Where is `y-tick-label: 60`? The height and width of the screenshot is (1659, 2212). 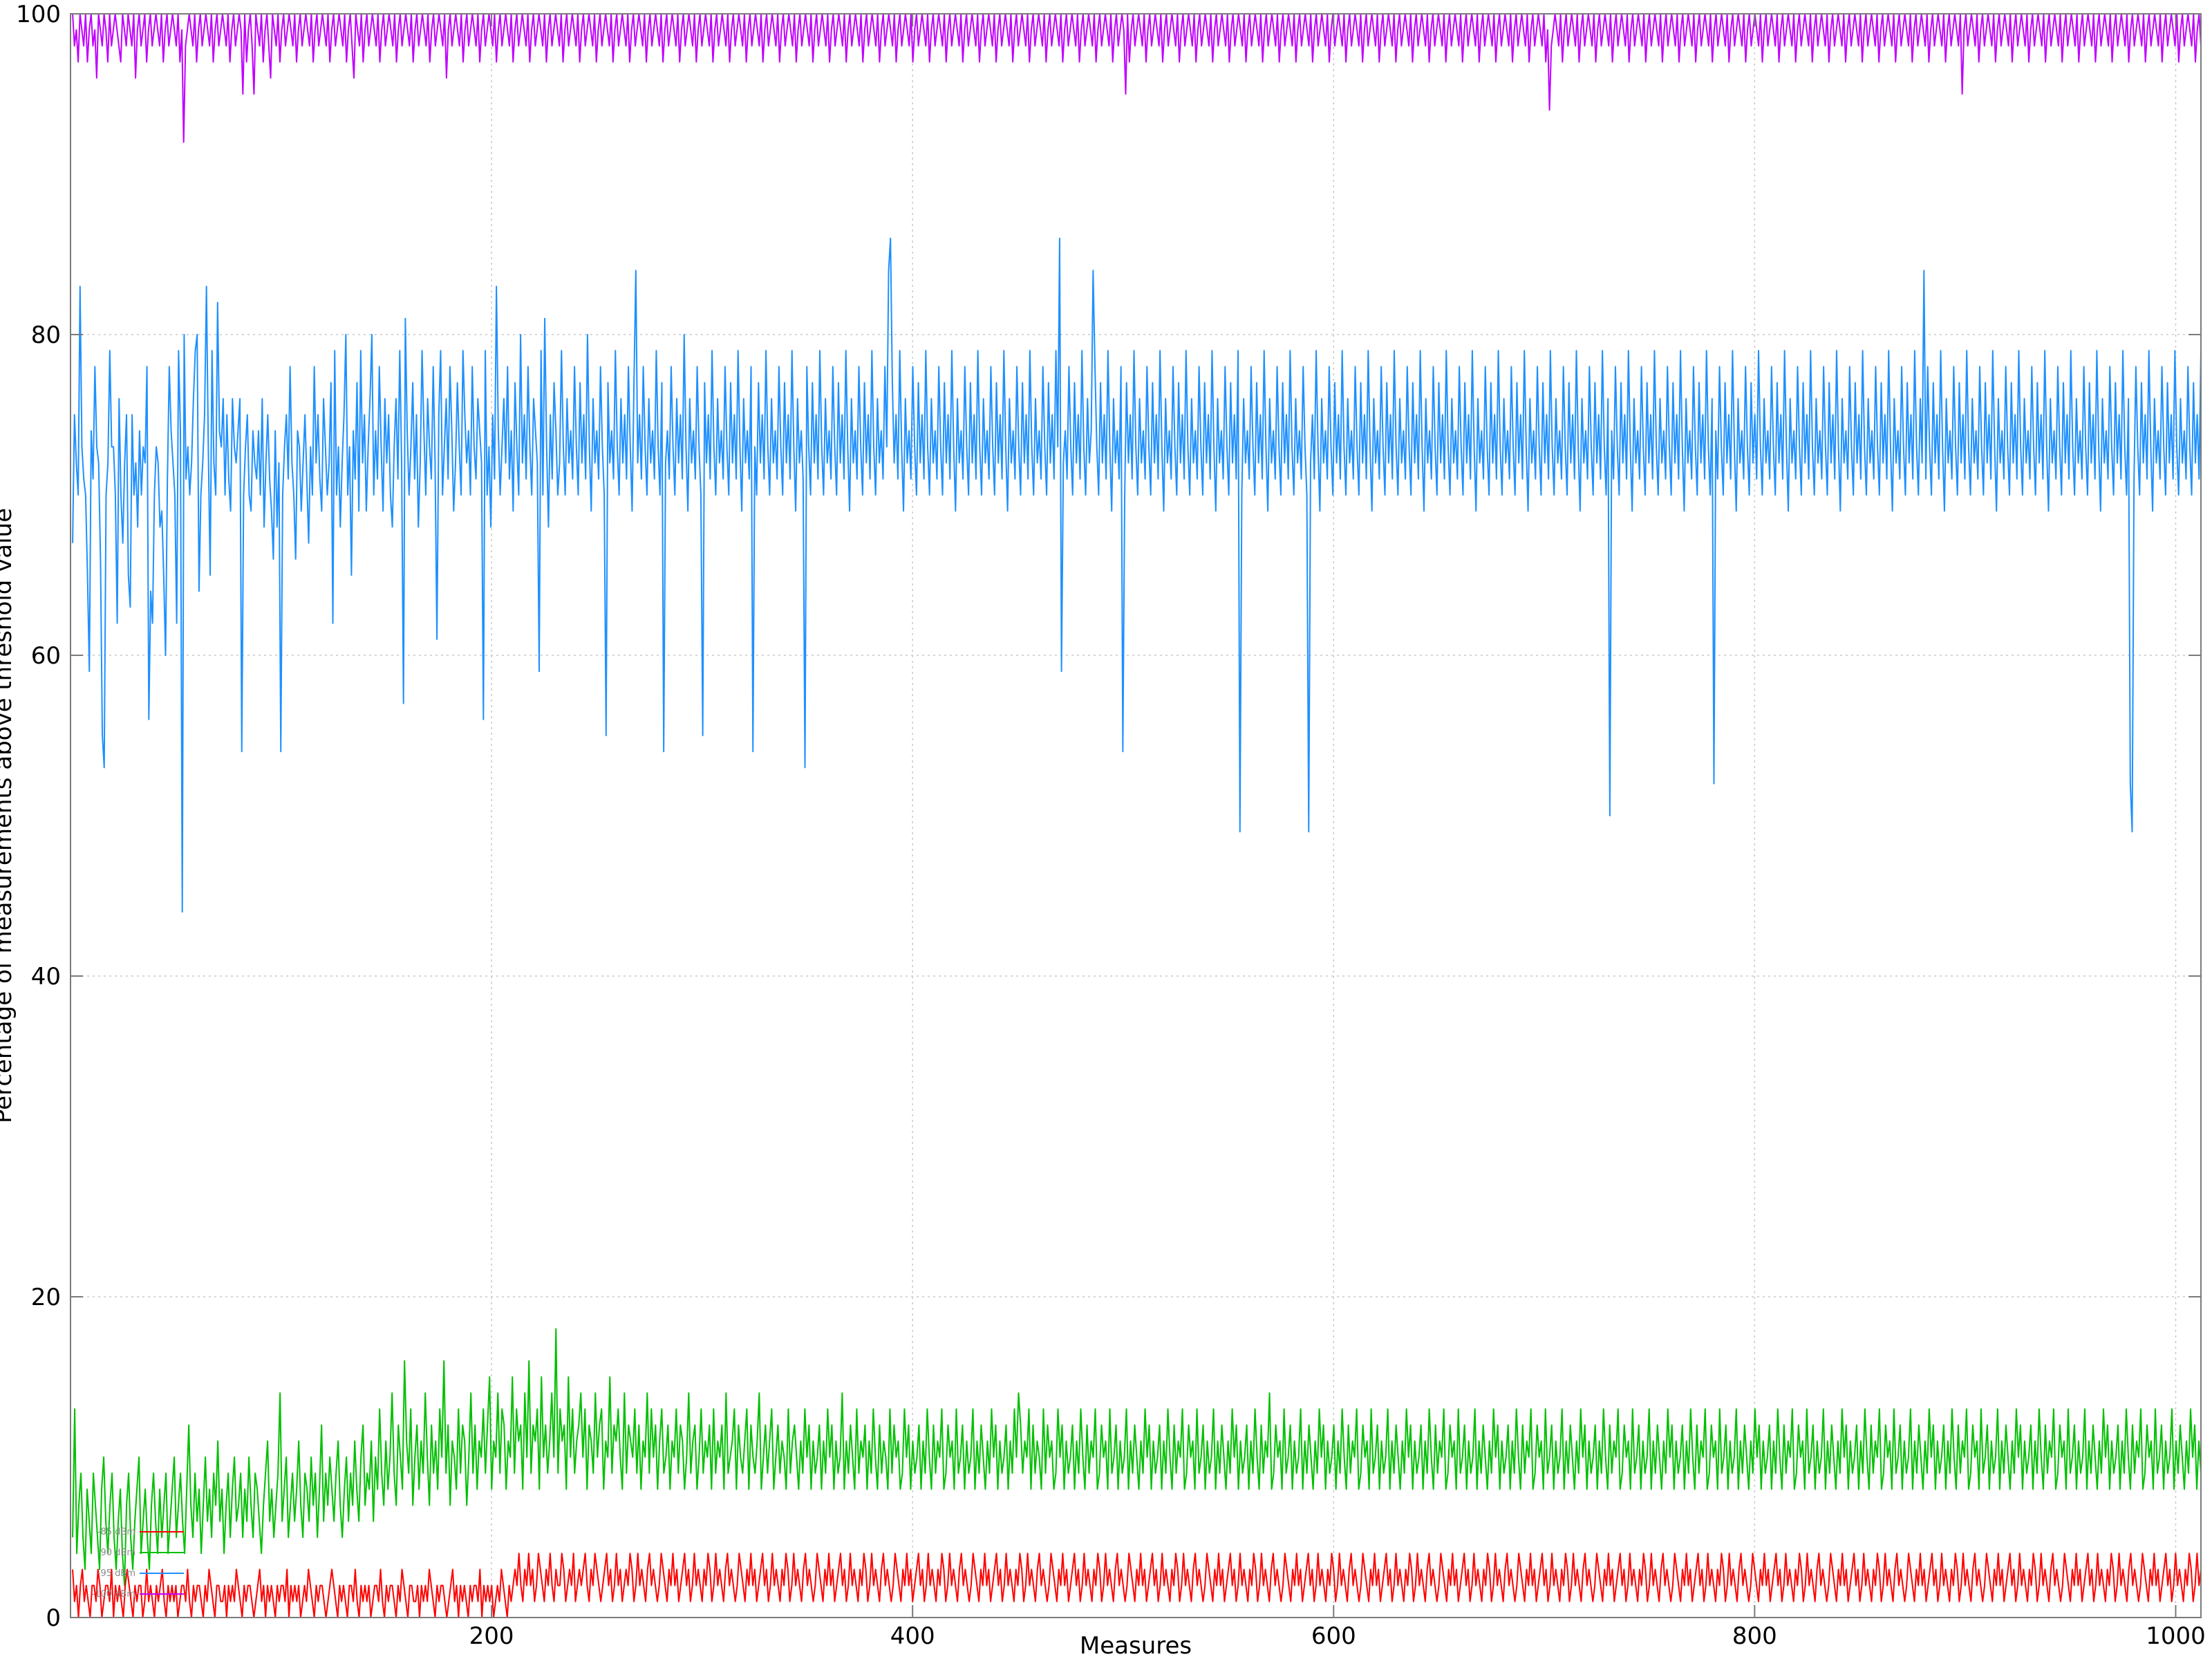 y-tick-label: 60 is located at coordinates (46, 656).